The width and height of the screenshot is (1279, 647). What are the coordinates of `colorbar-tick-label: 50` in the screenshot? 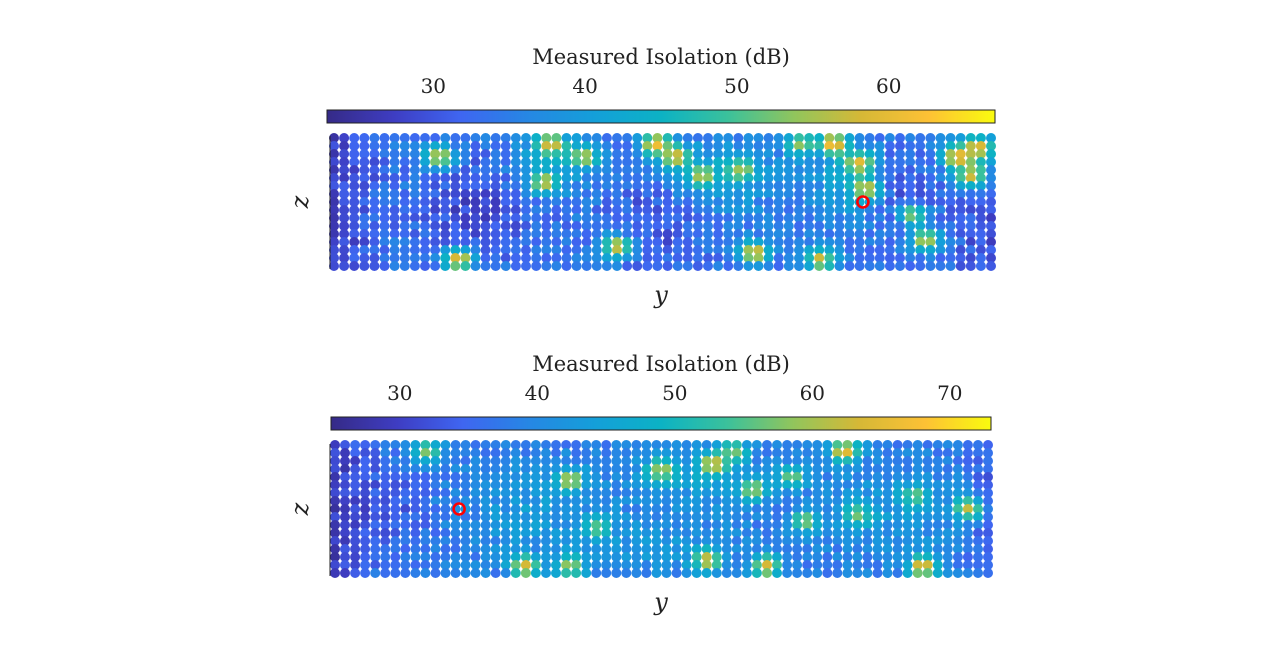 It's located at (736, 86).